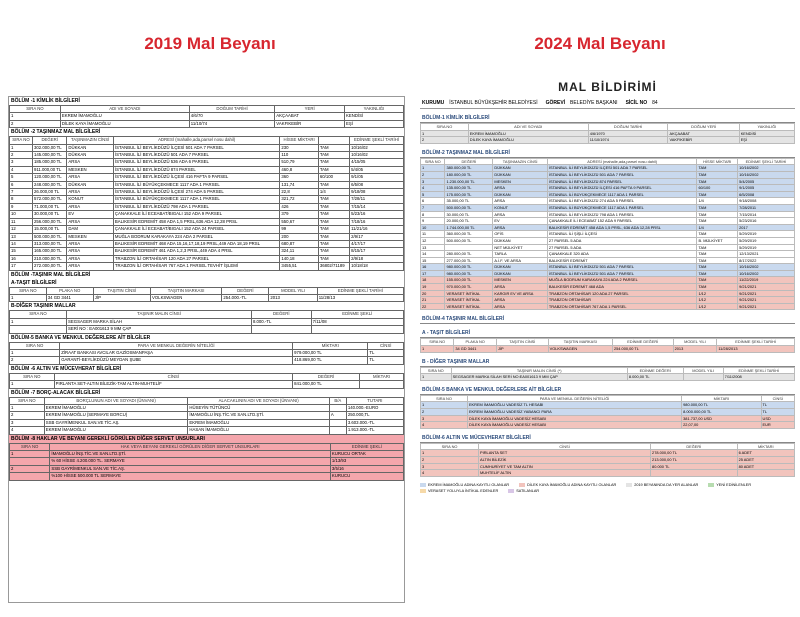 The width and height of the screenshot is (800, 617). What do you see at coordinates (777, 398) in the screenshot?
I see `header-cell: CİNSİ` at bounding box center [777, 398].